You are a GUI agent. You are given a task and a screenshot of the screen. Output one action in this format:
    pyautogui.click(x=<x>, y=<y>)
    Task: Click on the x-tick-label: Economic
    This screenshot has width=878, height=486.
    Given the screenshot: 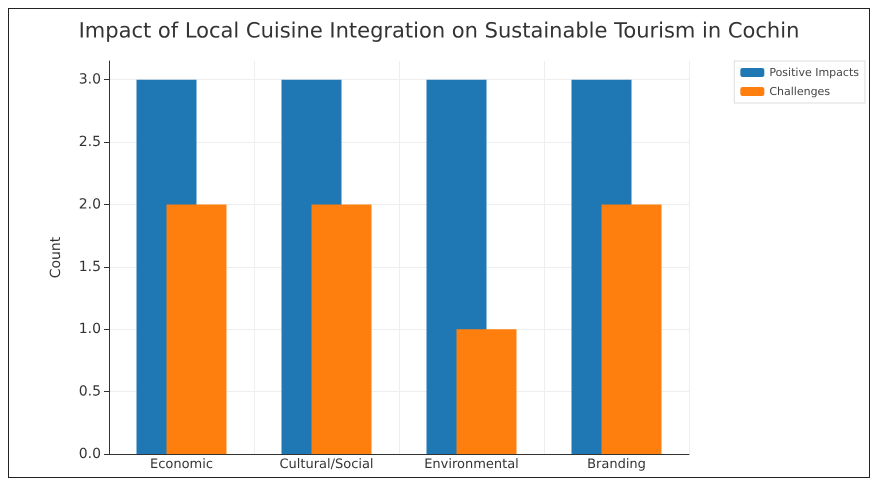 What is the action you would take?
    pyautogui.click(x=181, y=464)
    